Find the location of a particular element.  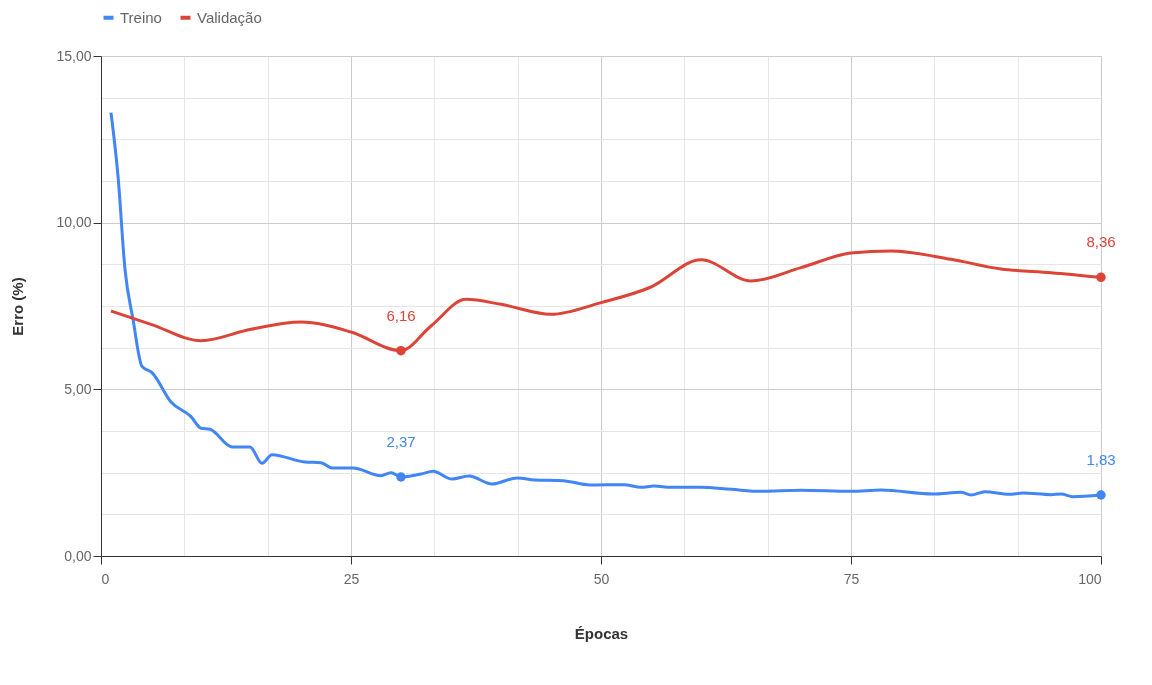

x-axis-title: Épocas is located at coordinates (601, 633).